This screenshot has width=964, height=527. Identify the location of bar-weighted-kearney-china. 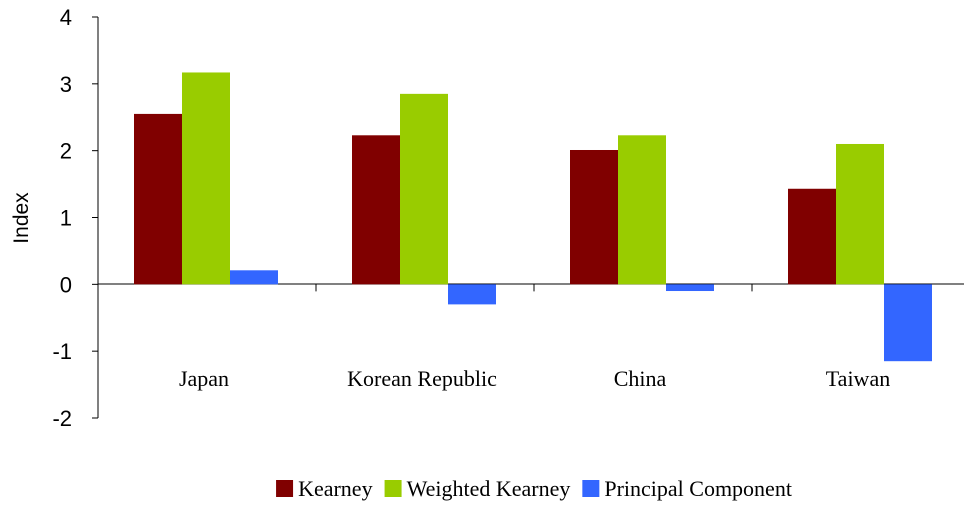
(642, 210).